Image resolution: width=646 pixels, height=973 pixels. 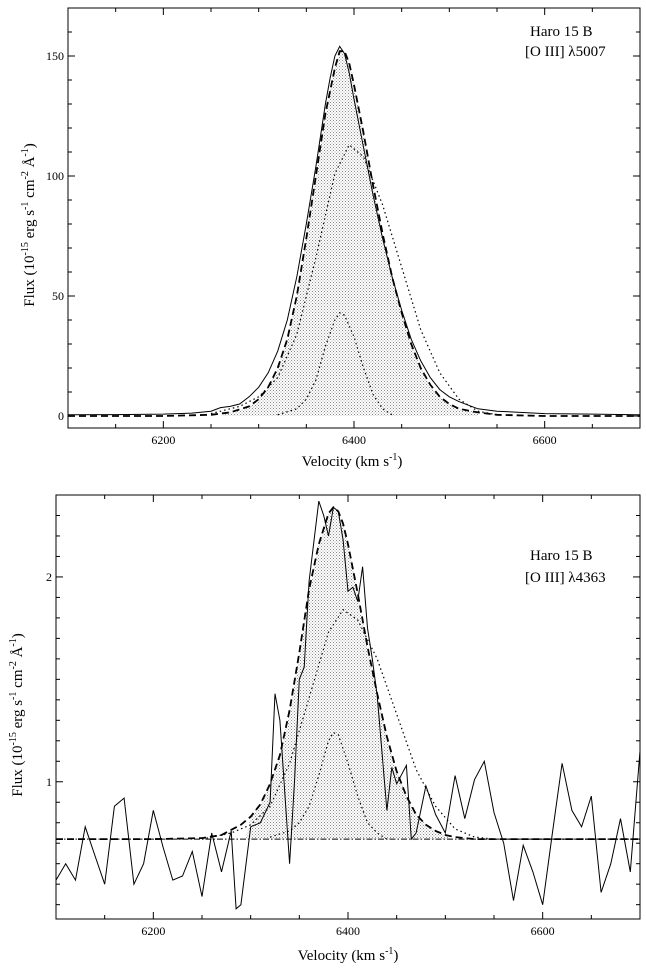 I want to click on panel-bottom-annotation-line1: Haro 15 B, so click(x=561, y=556).